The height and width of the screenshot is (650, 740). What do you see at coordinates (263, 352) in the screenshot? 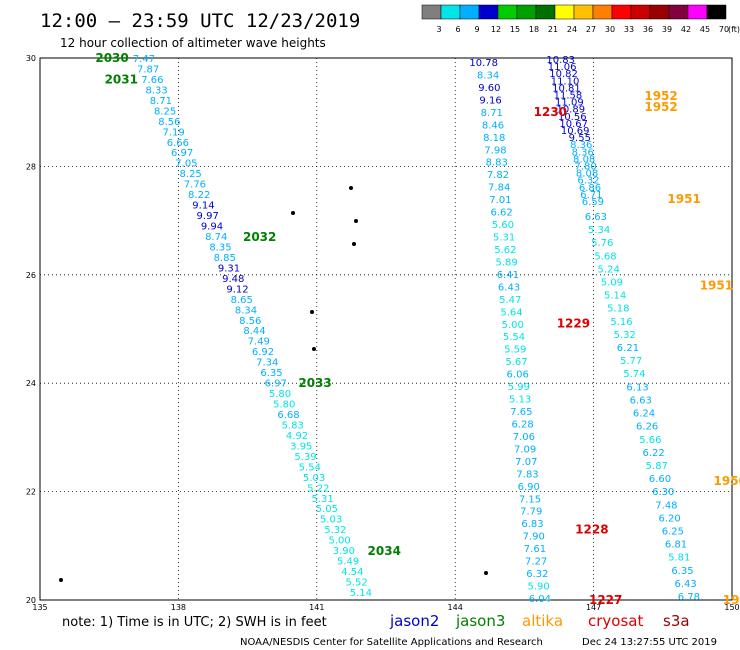
I see `swh-label: 6.92` at bounding box center [263, 352].